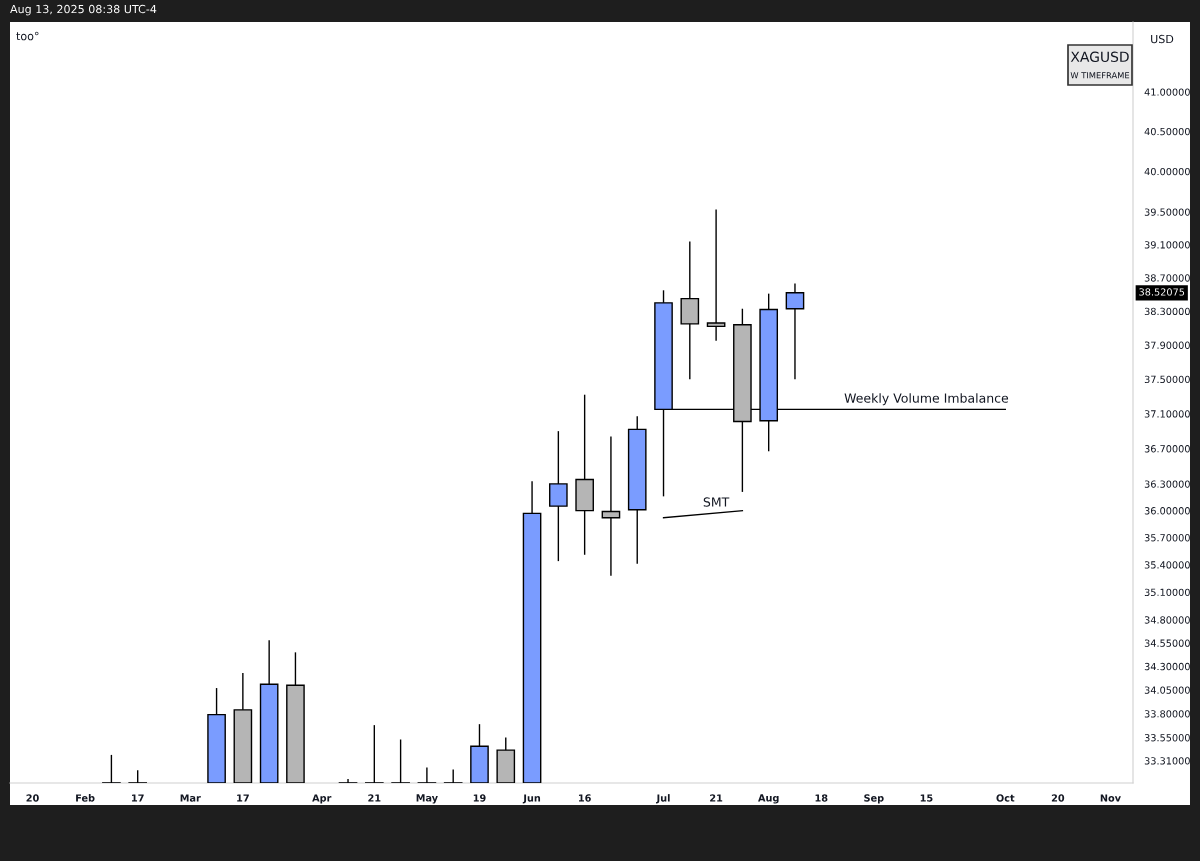 The width and height of the screenshot is (1200, 861). I want to click on x-tick-label: Mar, so click(190, 798).